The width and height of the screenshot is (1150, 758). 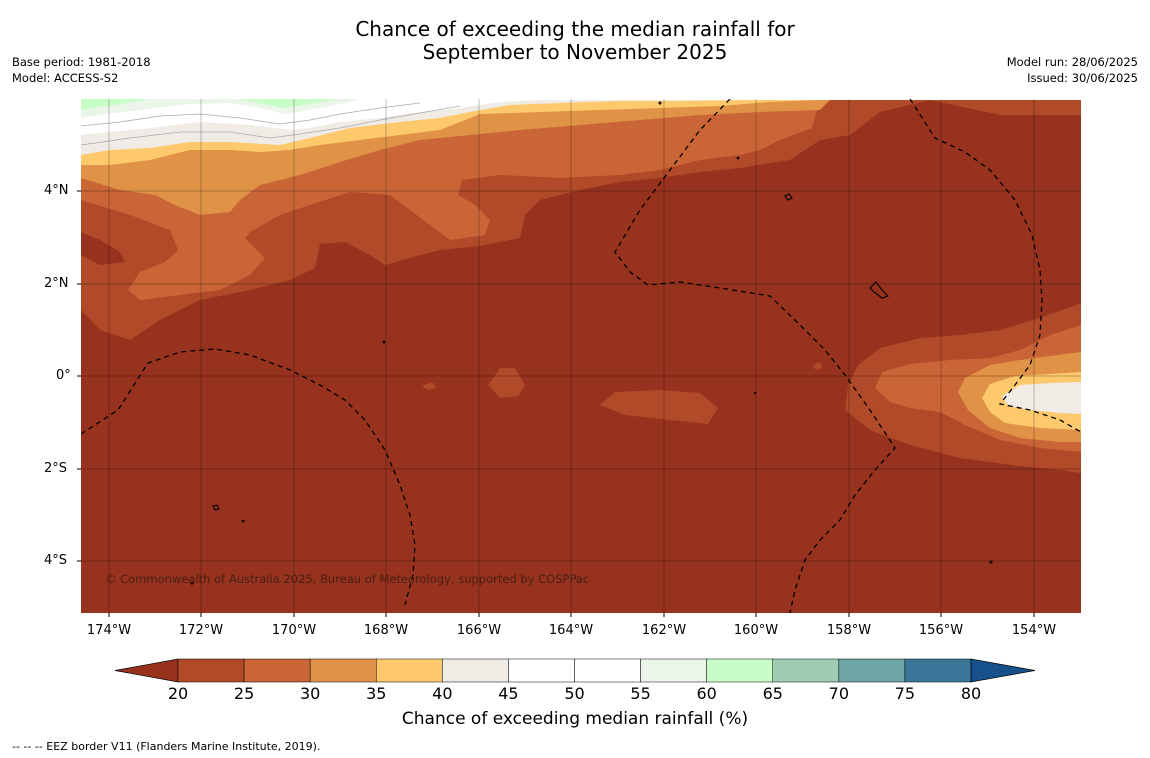 What do you see at coordinates (772, 693) in the screenshot?
I see `colorbar-tick-label: 65` at bounding box center [772, 693].